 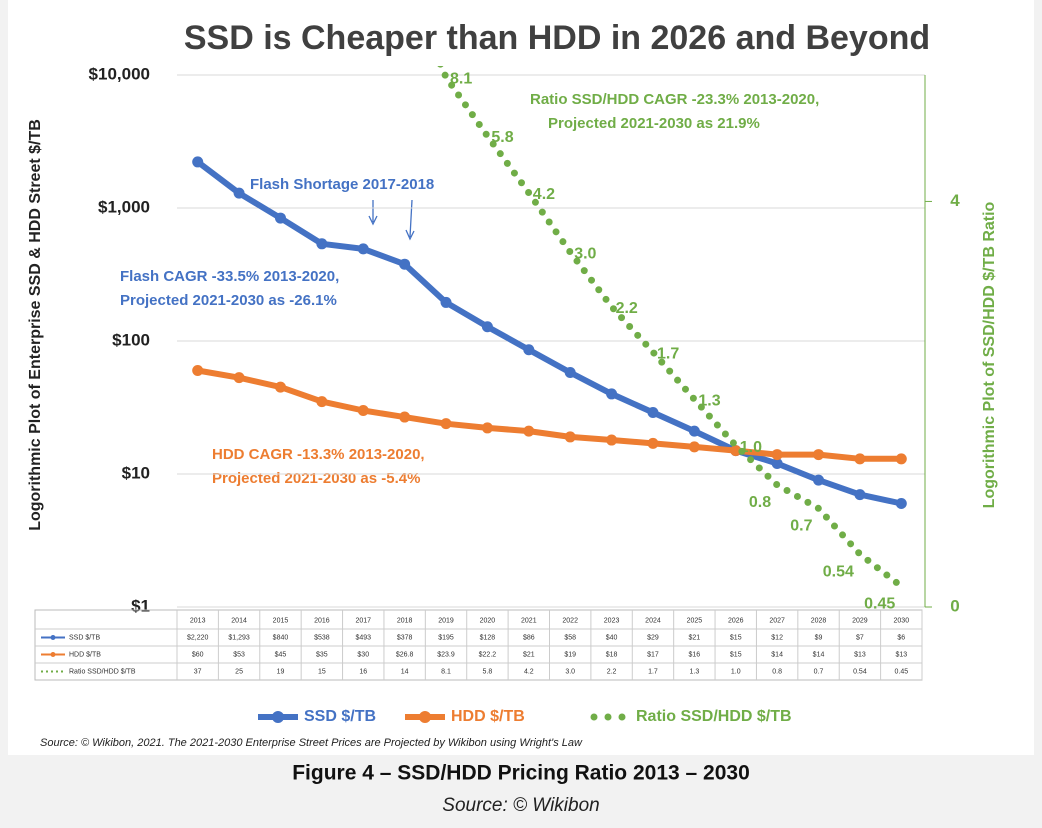 I want to click on y-tick-label: $100, so click(x=131, y=339).